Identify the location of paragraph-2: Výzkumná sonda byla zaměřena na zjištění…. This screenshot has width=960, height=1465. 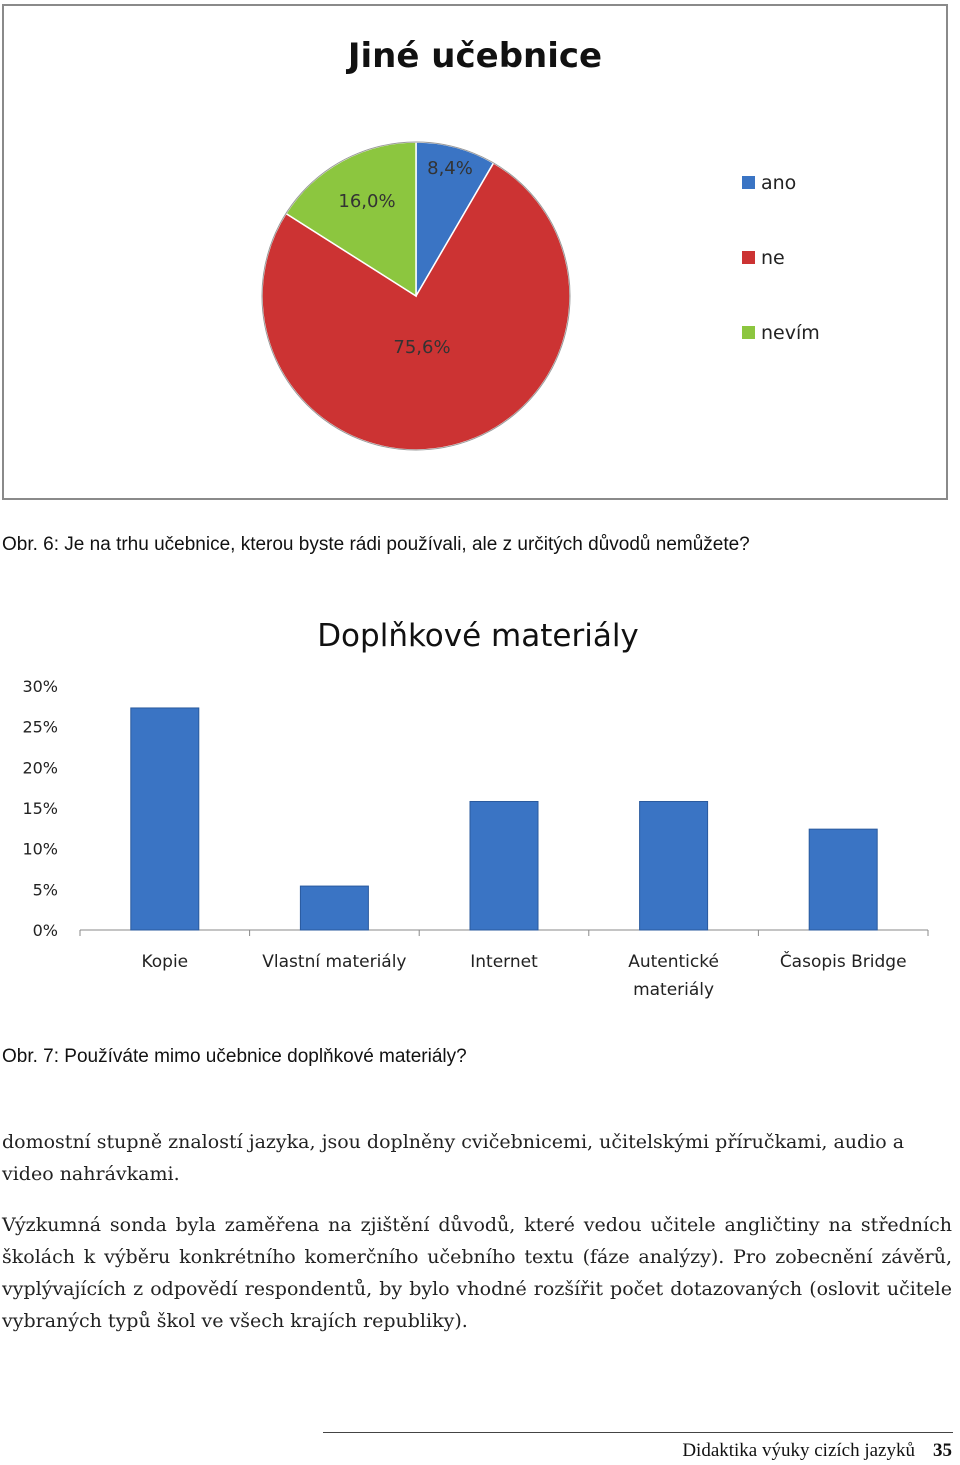
(477, 1273).